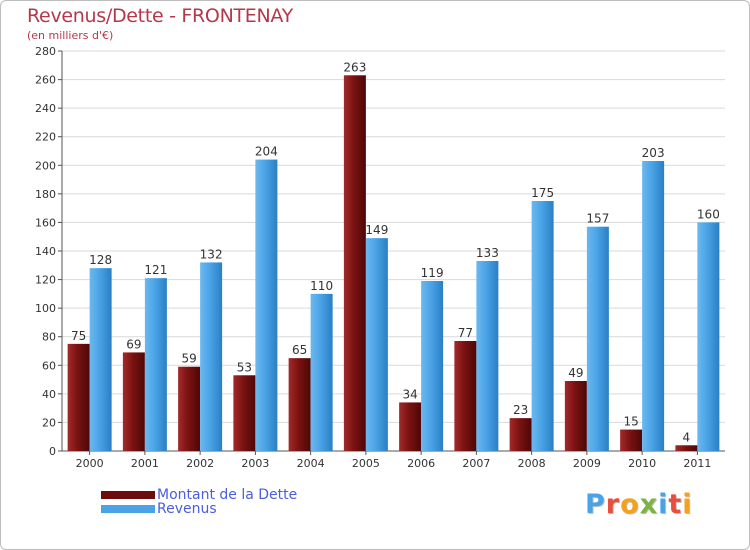 Image resolution: width=750 pixels, height=550 pixels. Describe the element at coordinates (45, 222) in the screenshot. I see `y-tick-label: 160` at that location.